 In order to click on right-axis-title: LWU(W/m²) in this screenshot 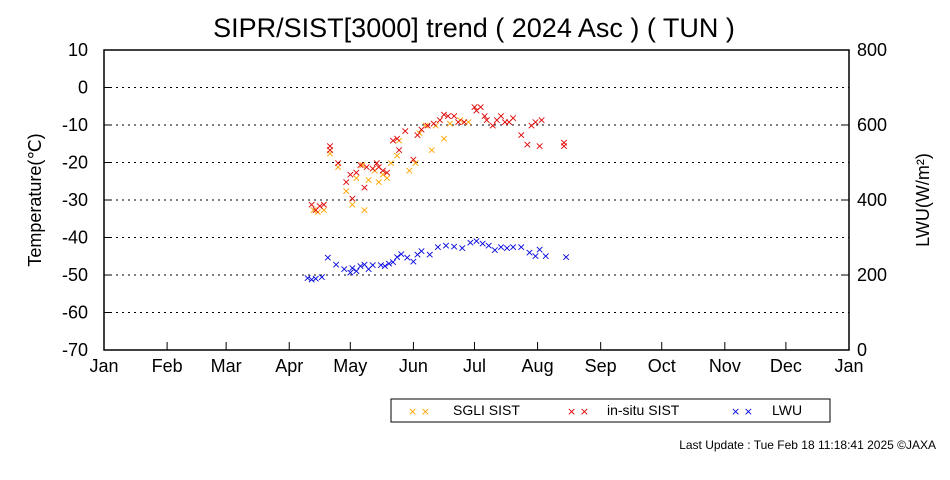, I will do `click(923, 200)`.